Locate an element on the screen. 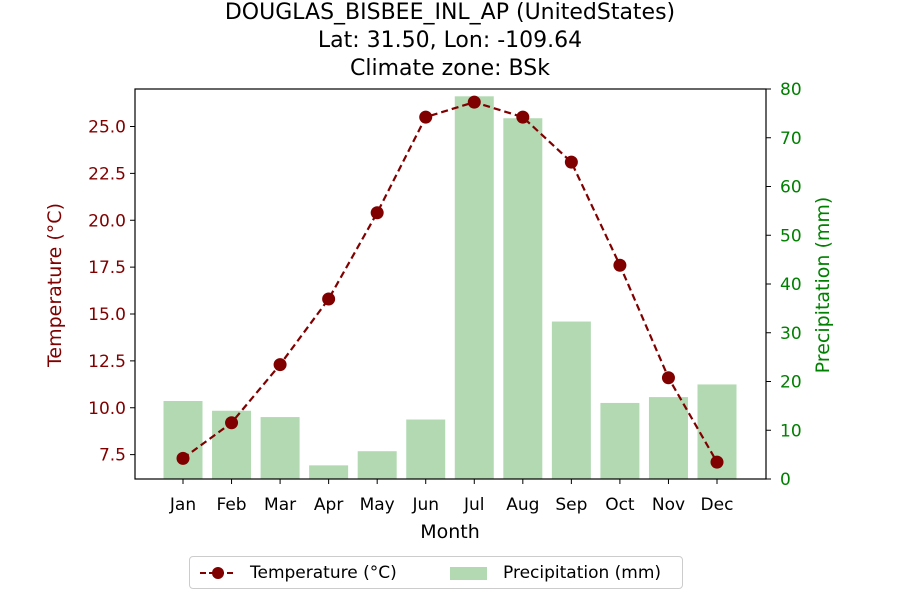  precipitation-bar-apr is located at coordinates (329, 472).